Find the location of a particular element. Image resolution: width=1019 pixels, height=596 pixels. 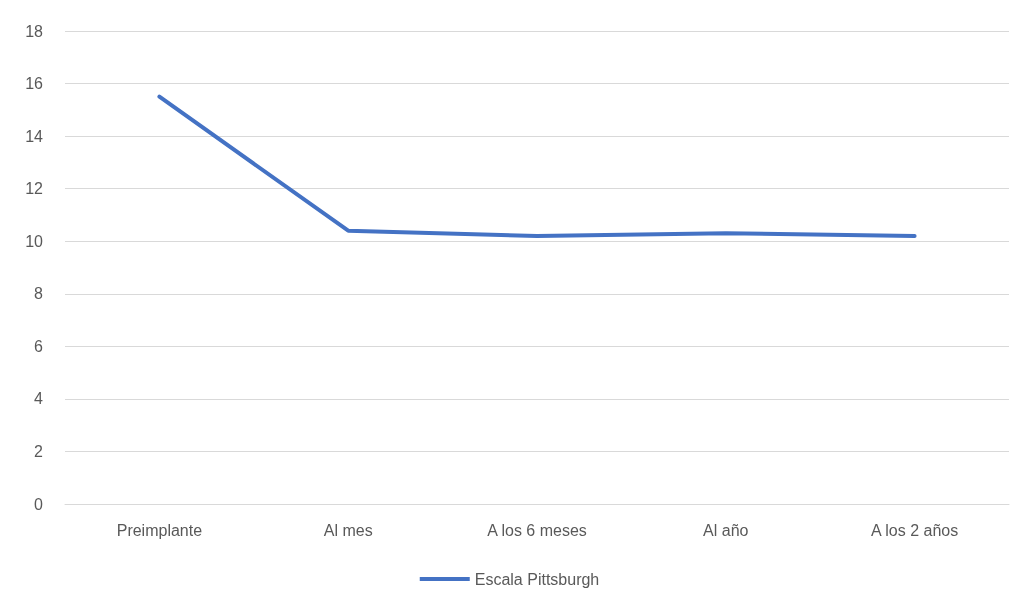

y-tick-label: 10 is located at coordinates (34, 241).